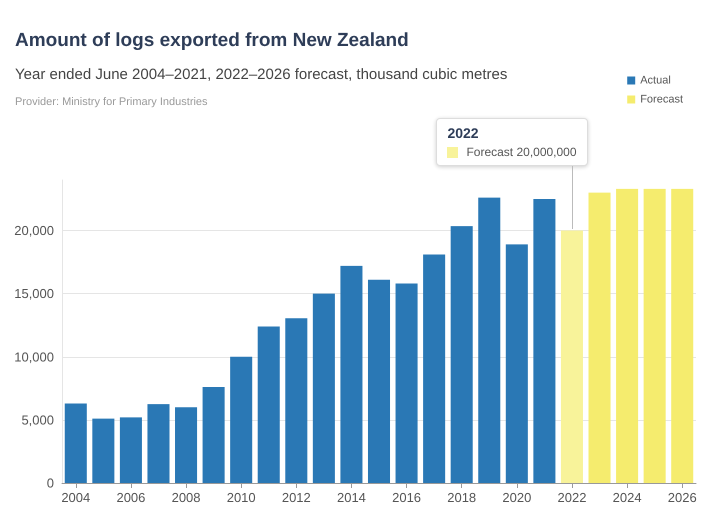 The width and height of the screenshot is (708, 515). Describe the element at coordinates (627, 497) in the screenshot. I see `x-tick-label: 2024` at that location.